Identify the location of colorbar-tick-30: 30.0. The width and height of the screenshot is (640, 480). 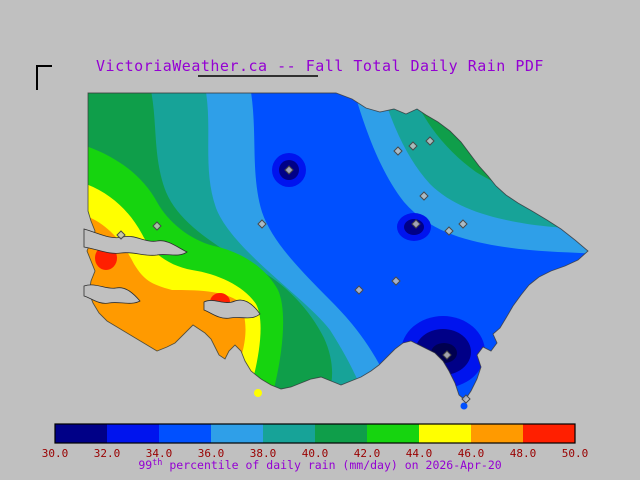
(55, 453).